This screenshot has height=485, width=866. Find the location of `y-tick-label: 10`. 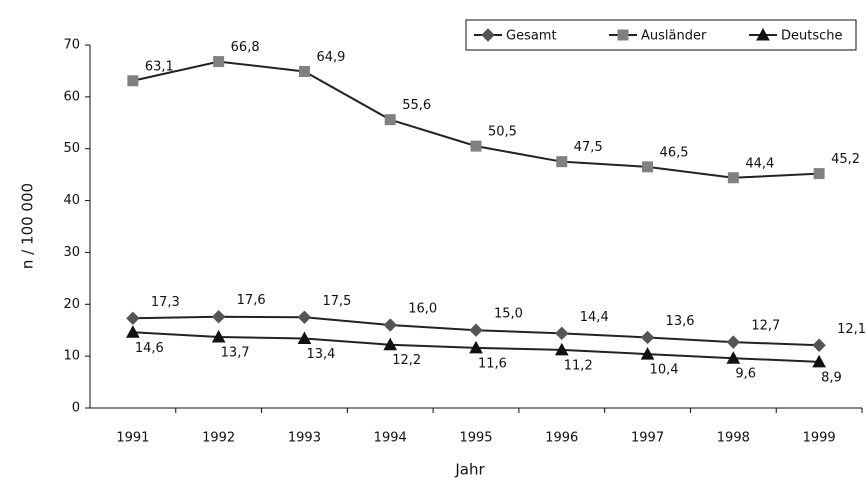

y-tick-label: 10 is located at coordinates (71, 356).